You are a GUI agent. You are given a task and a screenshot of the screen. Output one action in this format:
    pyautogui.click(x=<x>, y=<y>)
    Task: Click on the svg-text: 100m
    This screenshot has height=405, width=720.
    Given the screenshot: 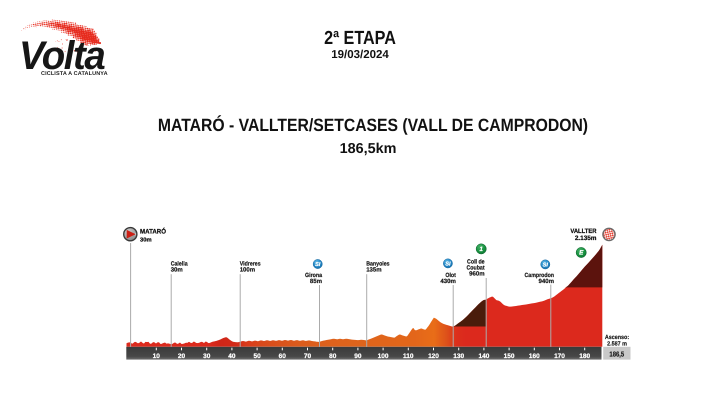 What is the action you would take?
    pyautogui.click(x=247, y=270)
    